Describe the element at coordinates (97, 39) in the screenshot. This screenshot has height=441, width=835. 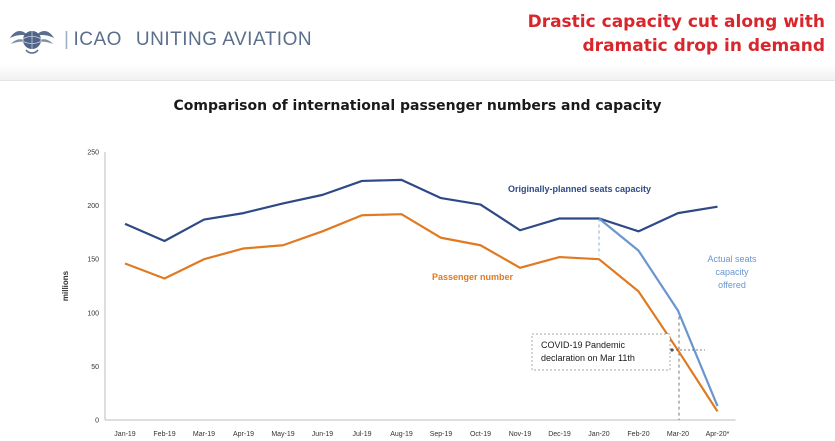
I see `org-name: ICAO` at that location.